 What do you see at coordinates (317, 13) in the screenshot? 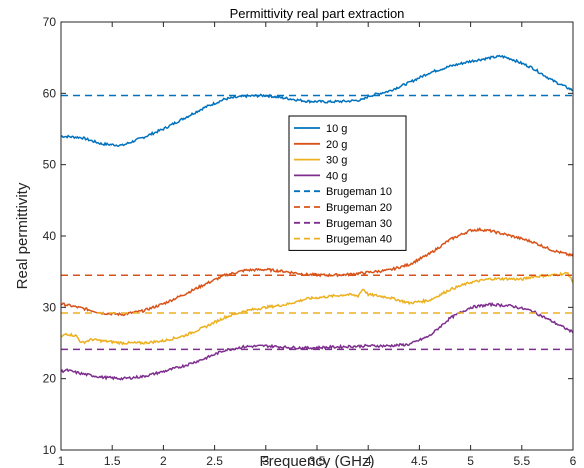
I see `chart-title: Permittivity real part extraction` at bounding box center [317, 13].